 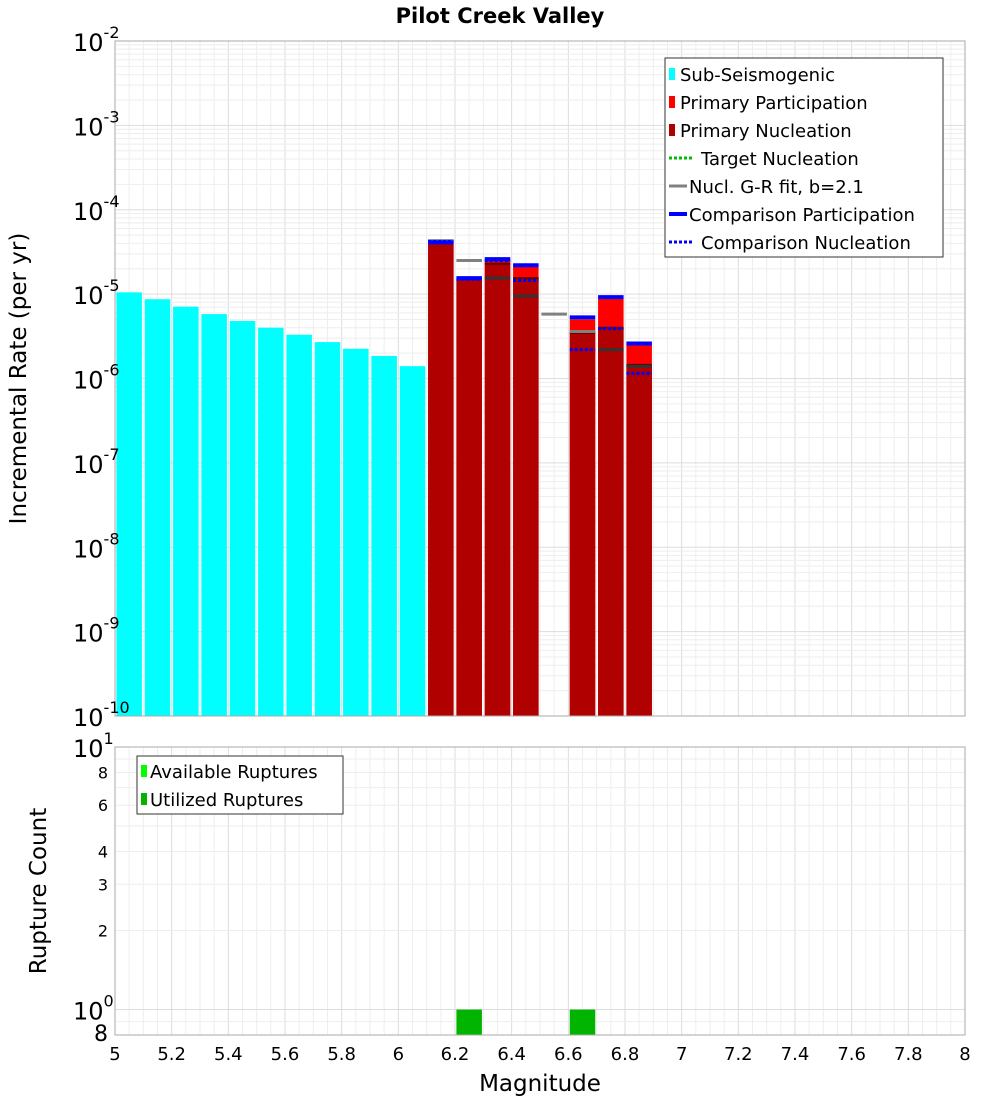 What do you see at coordinates (802, 215) in the screenshot?
I see `legend-label: Comparison Participation` at bounding box center [802, 215].